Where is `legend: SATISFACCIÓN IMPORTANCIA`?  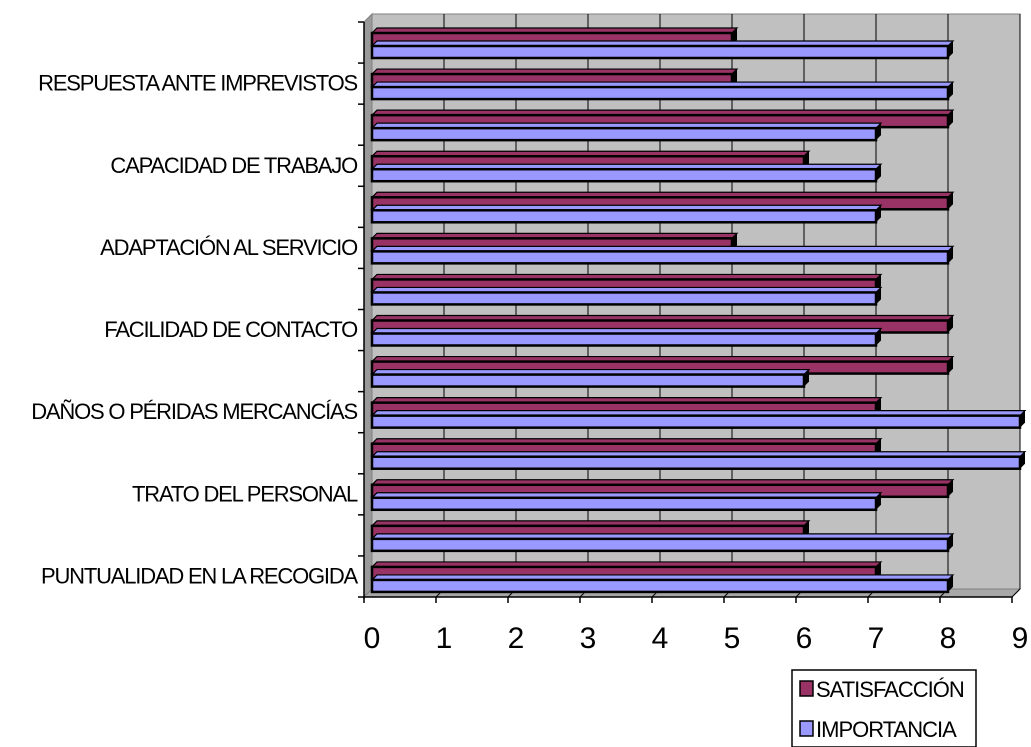
legend: SATISFACCIÓN IMPORTANCIA is located at coordinates (884, 708).